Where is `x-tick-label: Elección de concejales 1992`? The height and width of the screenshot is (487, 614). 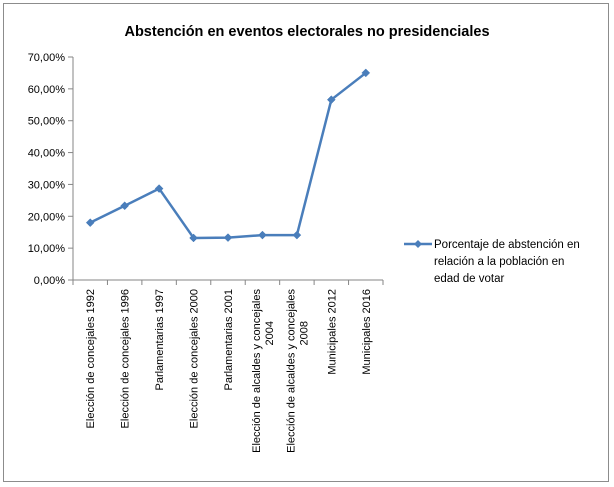 x-tick-label: Elección de concejales 1992 is located at coordinates (91, 358).